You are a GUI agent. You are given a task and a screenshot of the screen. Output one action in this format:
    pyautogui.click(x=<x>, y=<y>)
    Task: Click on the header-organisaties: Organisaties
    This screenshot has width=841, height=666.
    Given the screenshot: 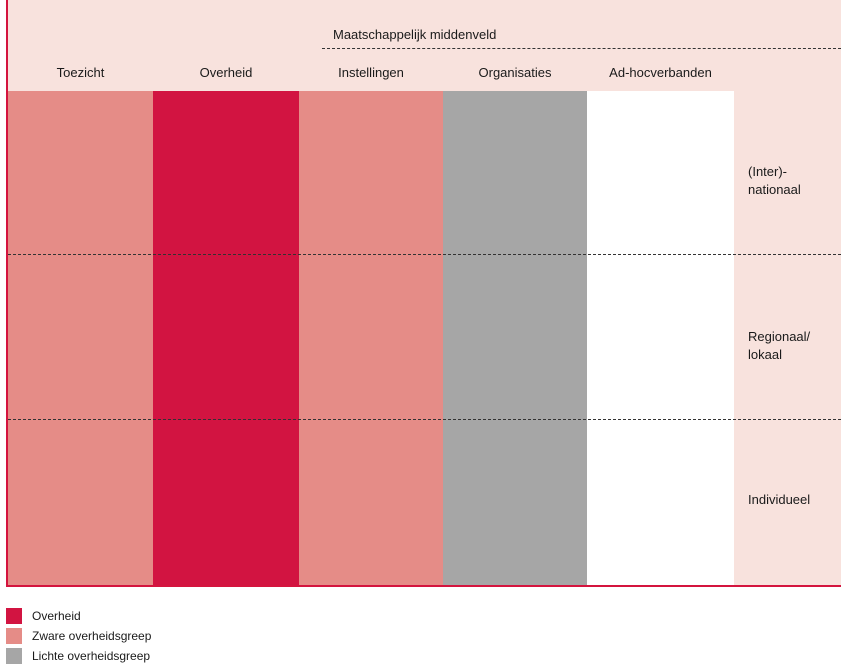 What is the action you would take?
    pyautogui.click(x=515, y=72)
    